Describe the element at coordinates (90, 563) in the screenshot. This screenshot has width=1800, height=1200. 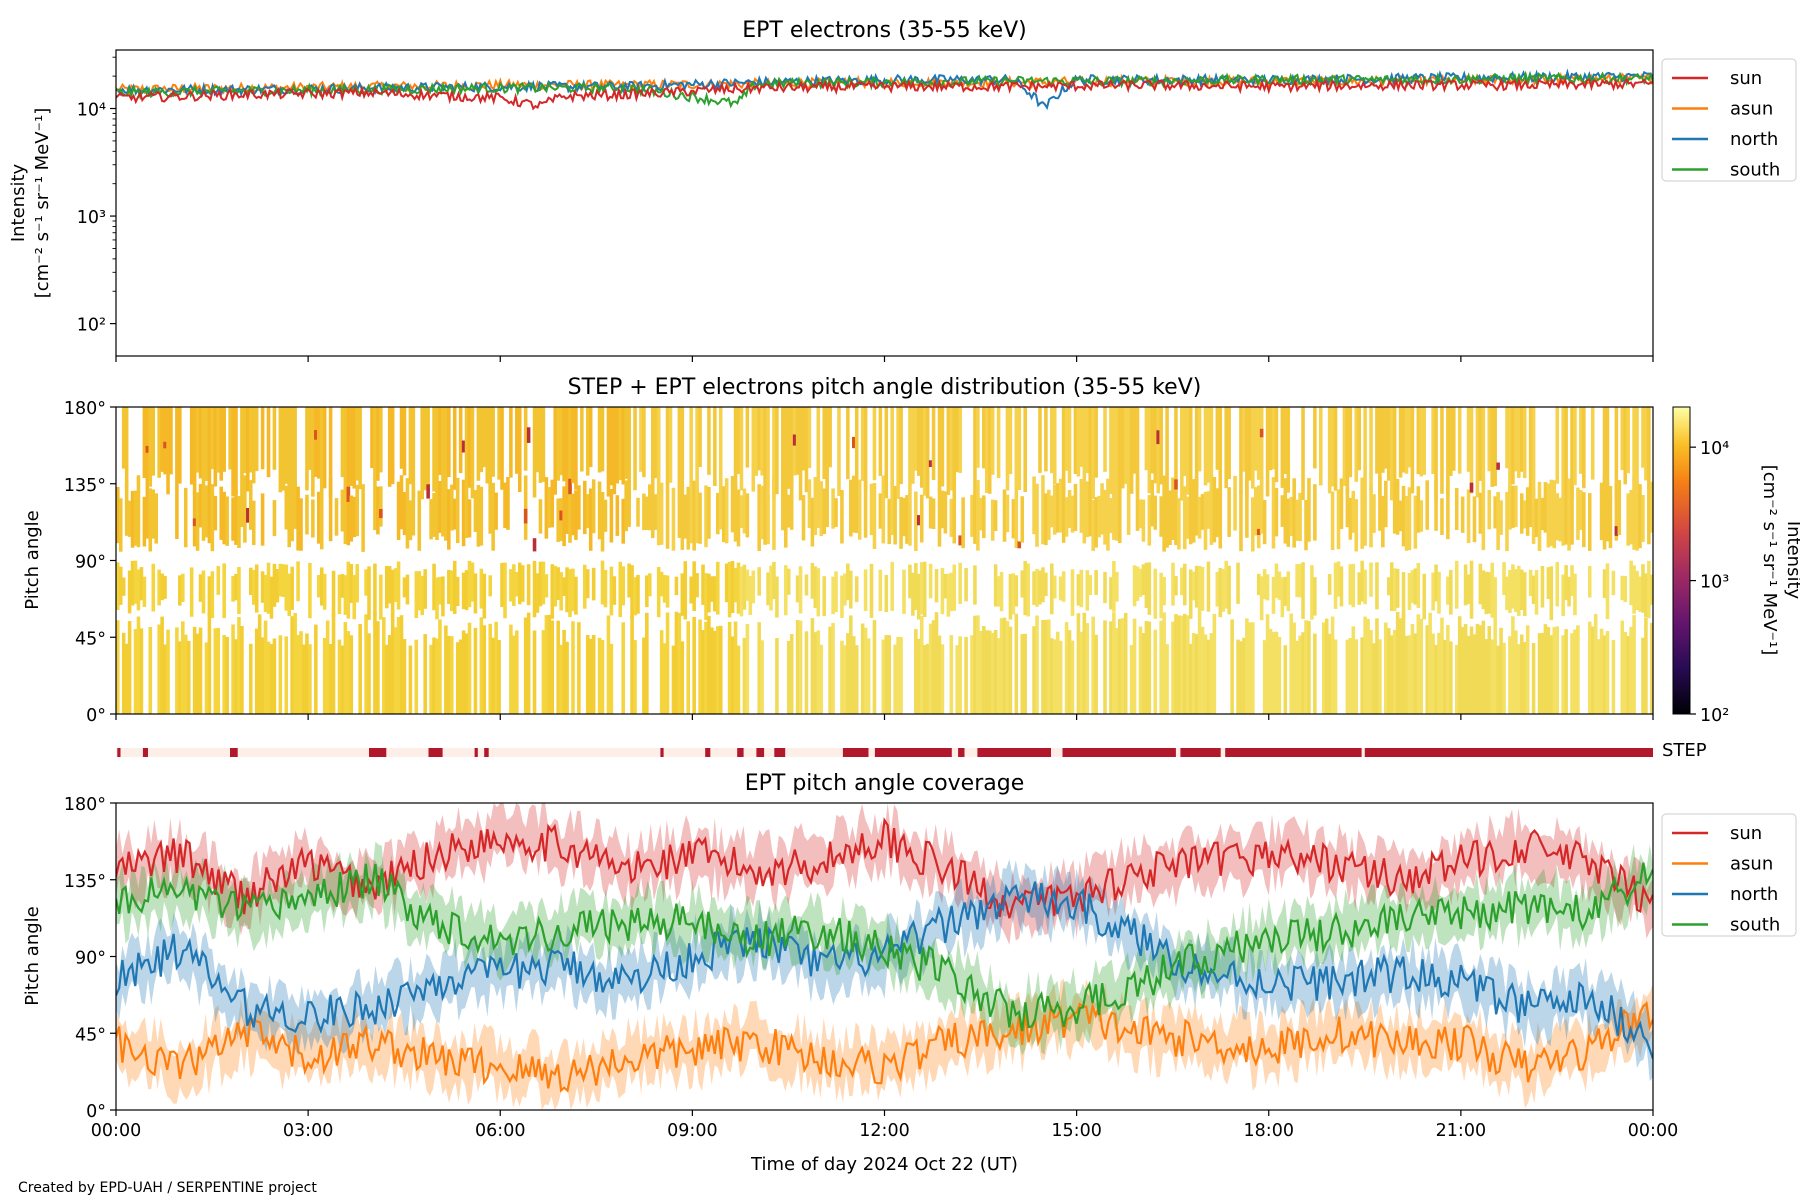
I see `y-tick-label: 90°` at that location.